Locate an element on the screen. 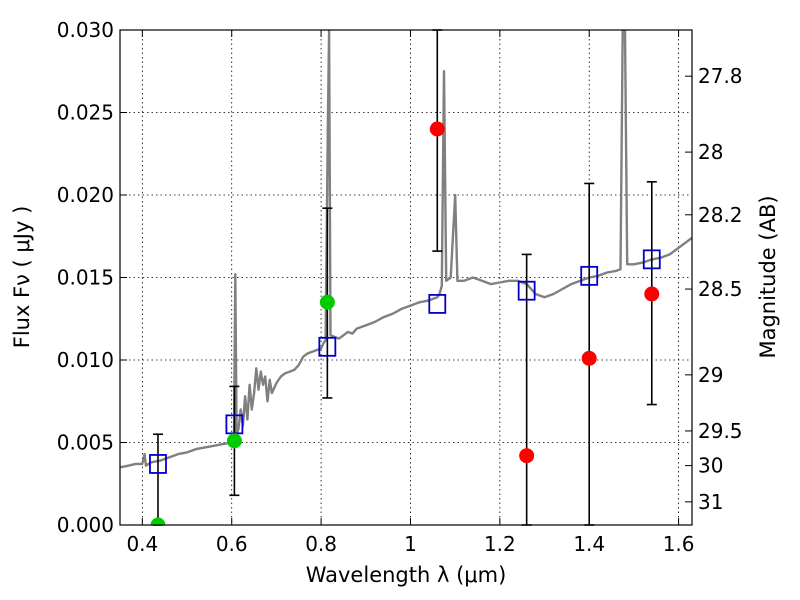 Image resolution: width=800 pixels, height=600 pixels. x-axis-label: Wavelength λ (μm) is located at coordinates (406, 575).